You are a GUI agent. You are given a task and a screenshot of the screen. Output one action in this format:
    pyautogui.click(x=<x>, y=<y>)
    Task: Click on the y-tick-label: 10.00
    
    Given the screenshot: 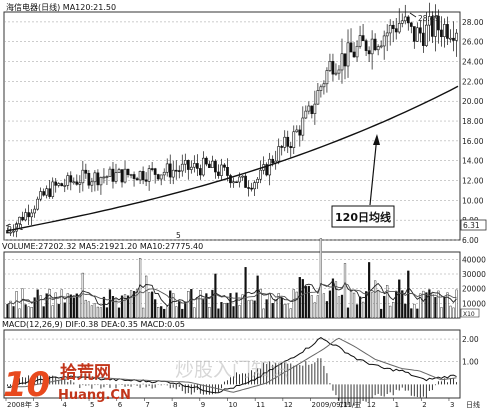 What is the action you would take?
    pyautogui.click(x=473, y=200)
    